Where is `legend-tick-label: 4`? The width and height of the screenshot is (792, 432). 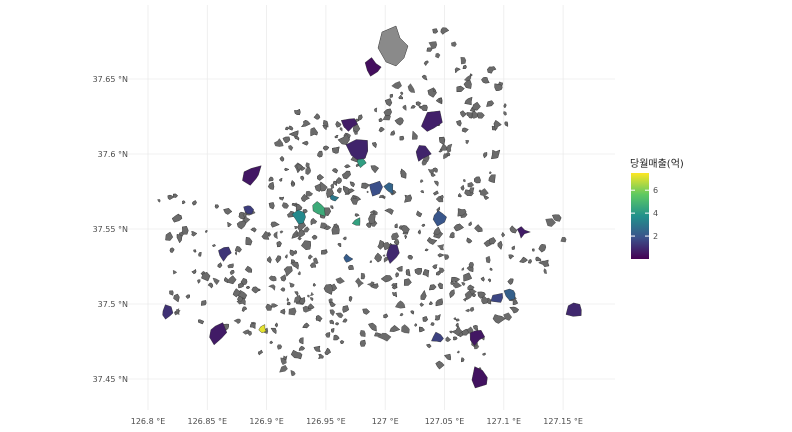
legend-tick-label: 4 is located at coordinates (655, 213).